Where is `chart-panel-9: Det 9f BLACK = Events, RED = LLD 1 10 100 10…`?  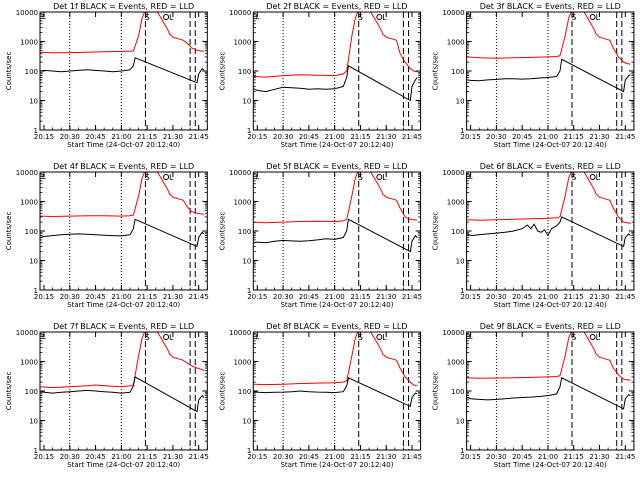
chart-panel-9: Det 9f BLACK = Events, RED = LLD 1 10 100 10… is located at coordinates (534, 395).